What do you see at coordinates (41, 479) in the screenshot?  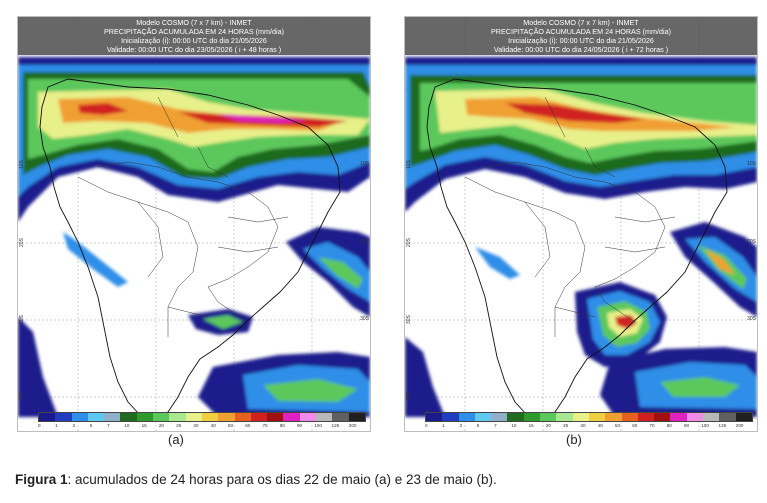 I see `figure-caption-bold: Figura 1` at bounding box center [41, 479].